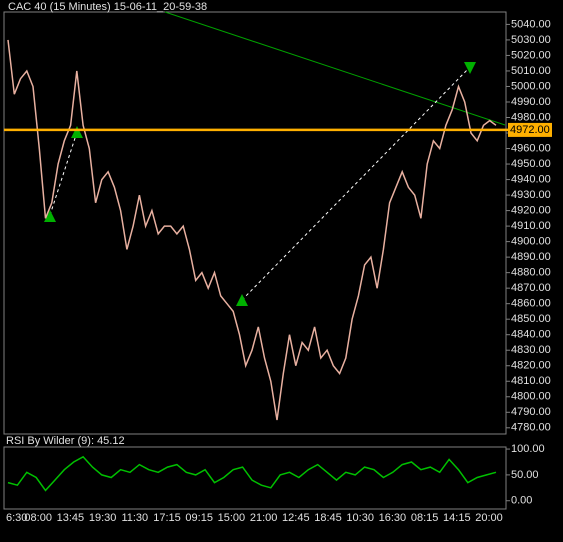  What do you see at coordinates (531, 366) in the screenshot?
I see `y-tick-label: 4820.00` at bounding box center [531, 366].